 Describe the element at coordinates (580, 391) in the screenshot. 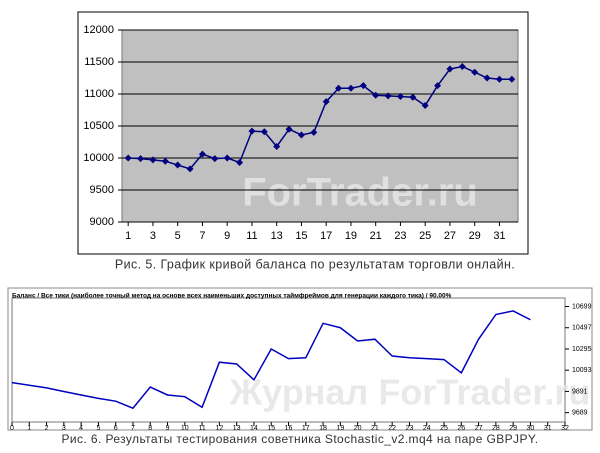

I see `y-tick-label: 9891` at that location.